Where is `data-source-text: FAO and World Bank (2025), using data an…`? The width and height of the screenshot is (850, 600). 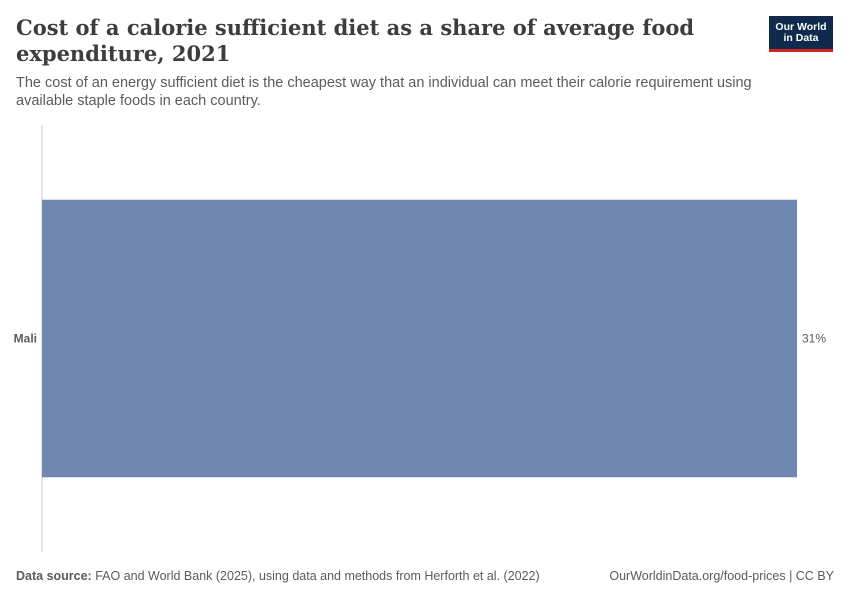
data-source-text: FAO and World Bank (2025), using data an… is located at coordinates (317, 576).